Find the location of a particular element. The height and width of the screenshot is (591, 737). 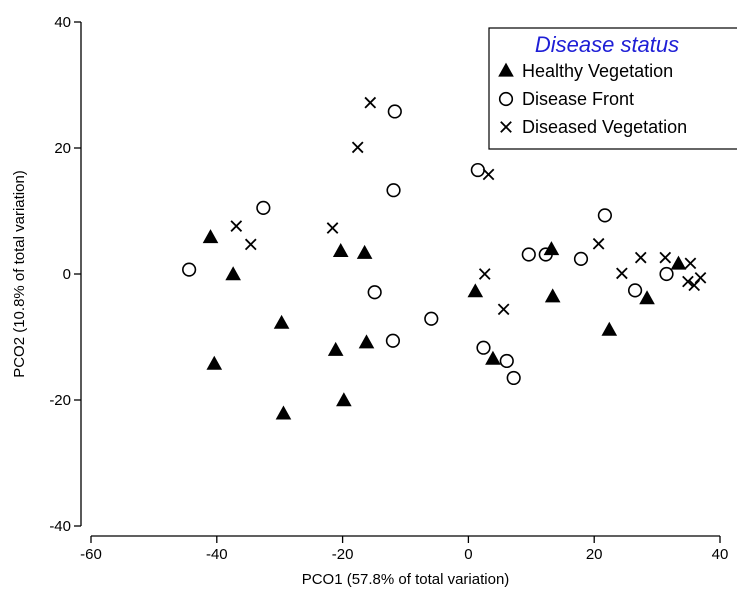

y-tick-label: 40 is located at coordinates (62, 22).